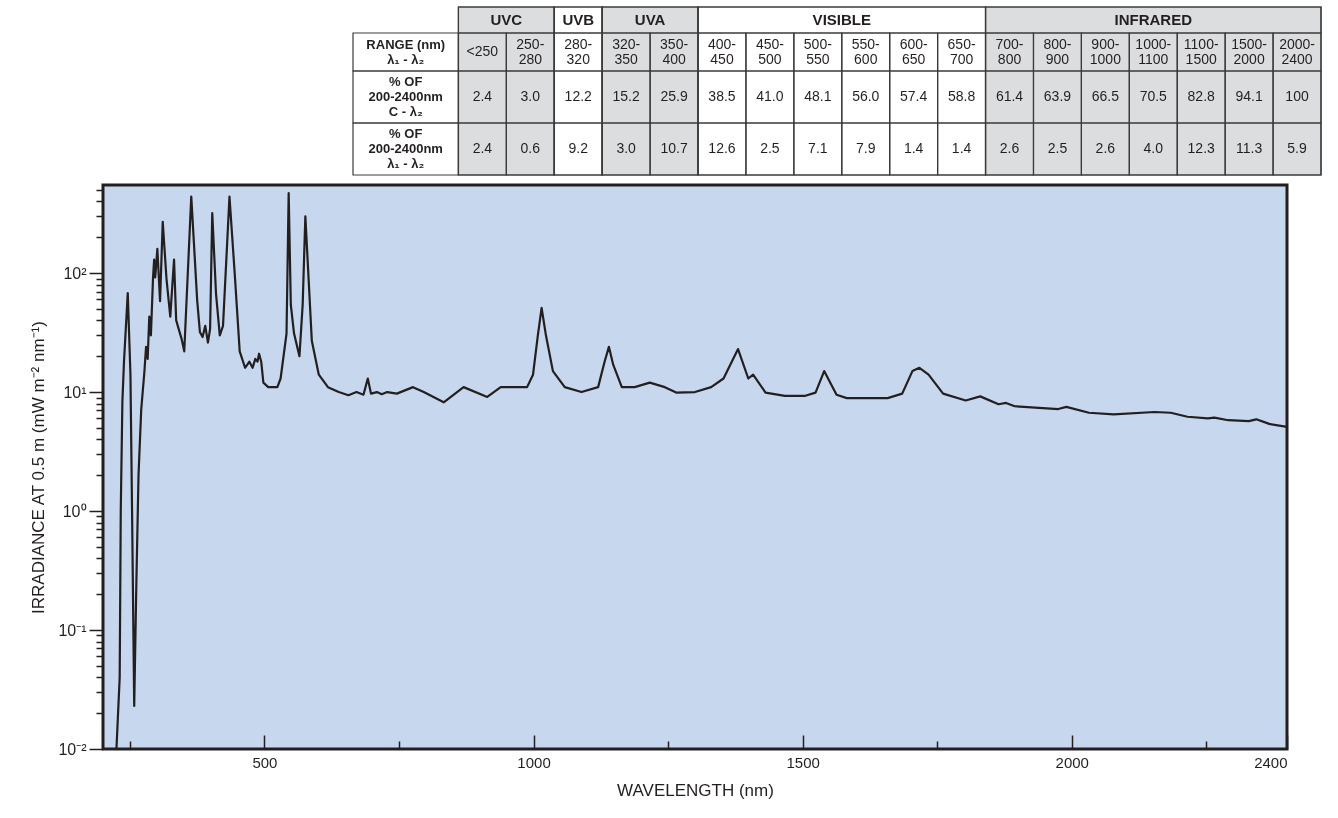 The height and width of the screenshot is (818, 1338). What do you see at coordinates (818, 51) in the screenshot?
I see `x-tick-label: 500-550` at bounding box center [818, 51].